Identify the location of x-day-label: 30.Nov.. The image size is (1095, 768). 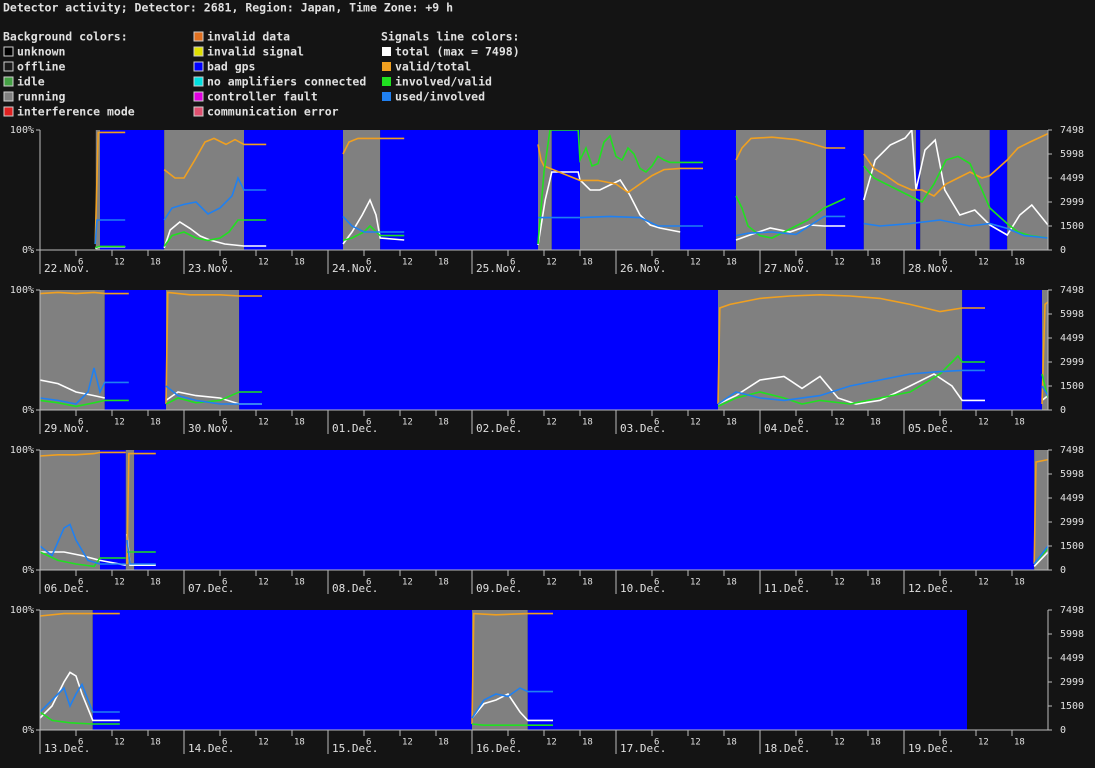
(211, 428).